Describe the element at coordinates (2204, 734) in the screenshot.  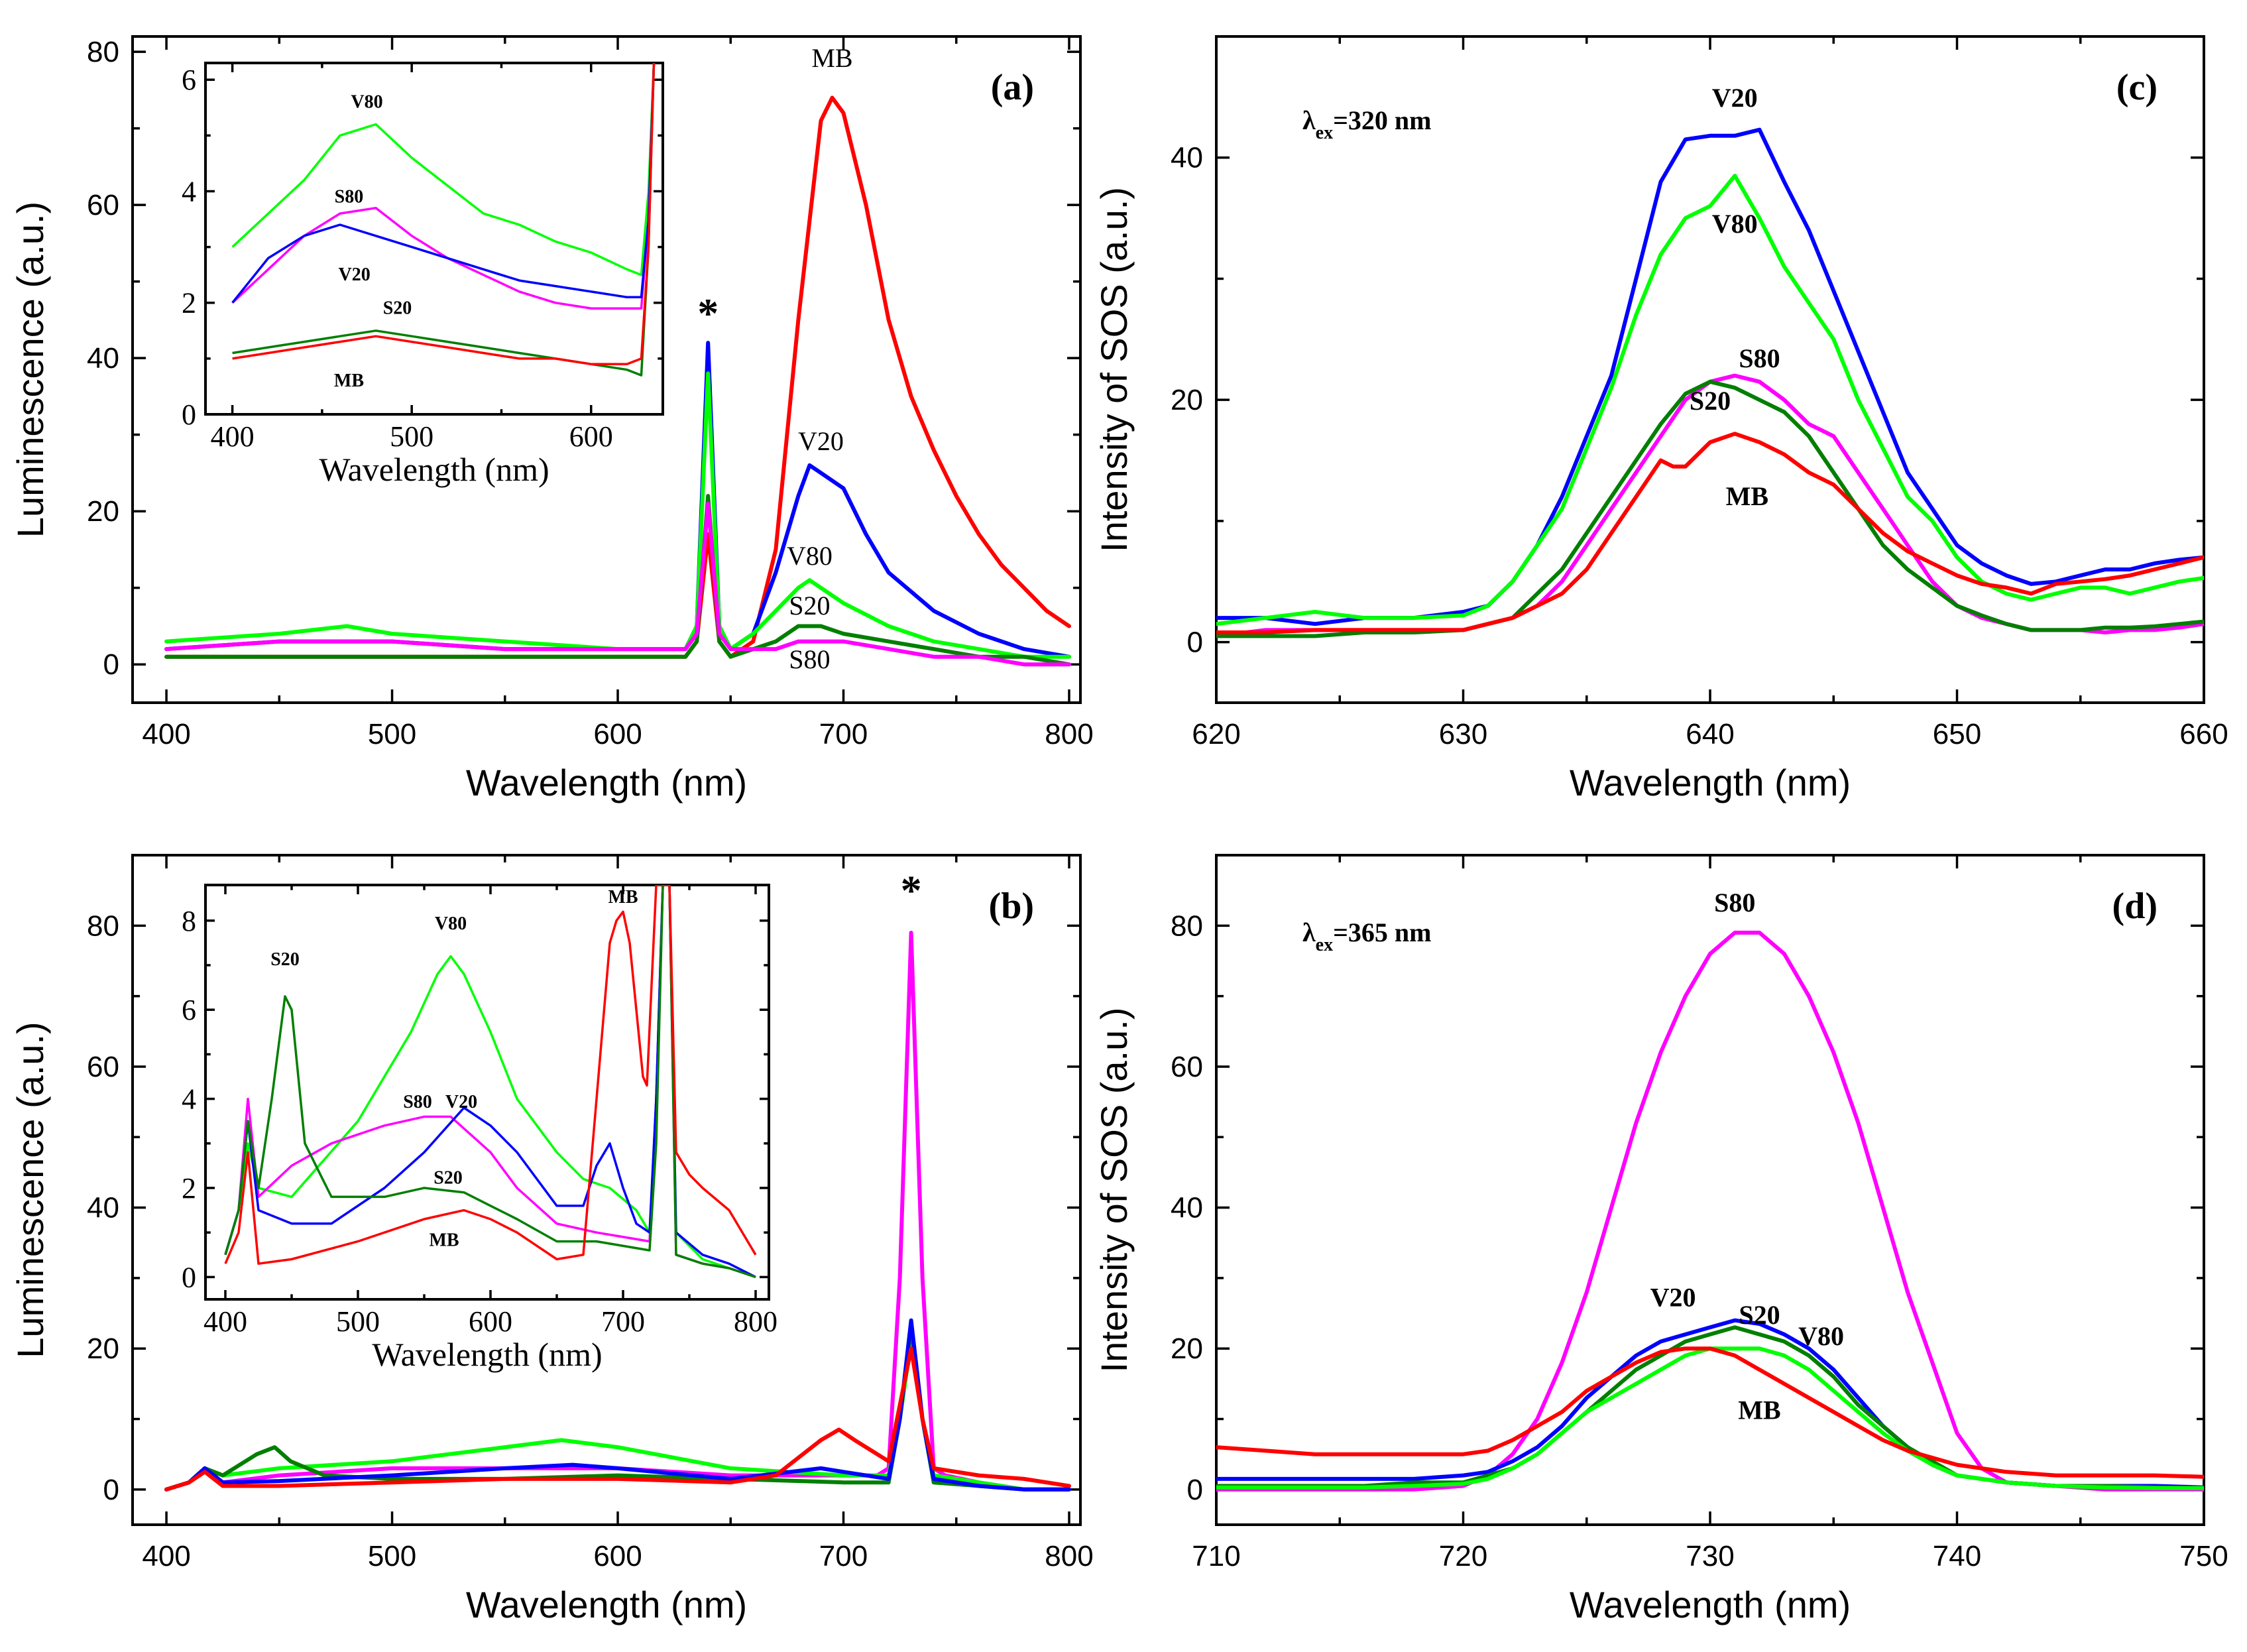
I see `x-tick-label: 660` at that location.